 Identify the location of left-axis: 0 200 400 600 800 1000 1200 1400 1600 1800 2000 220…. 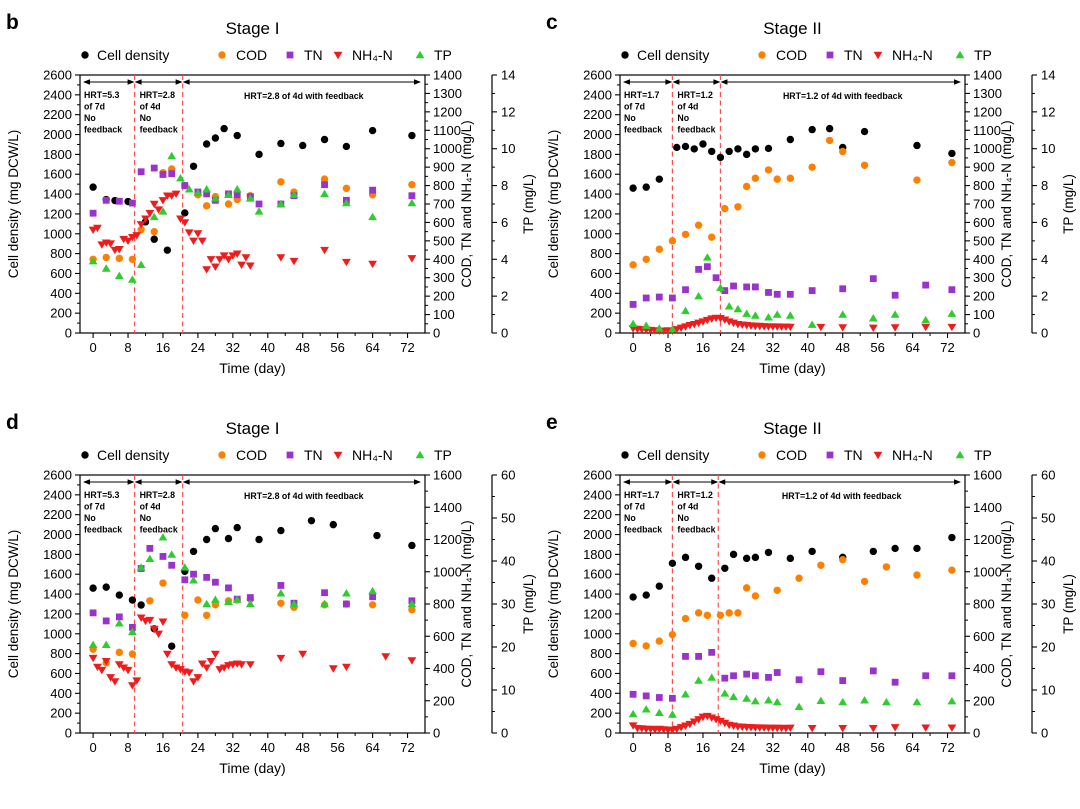
(43, 604).